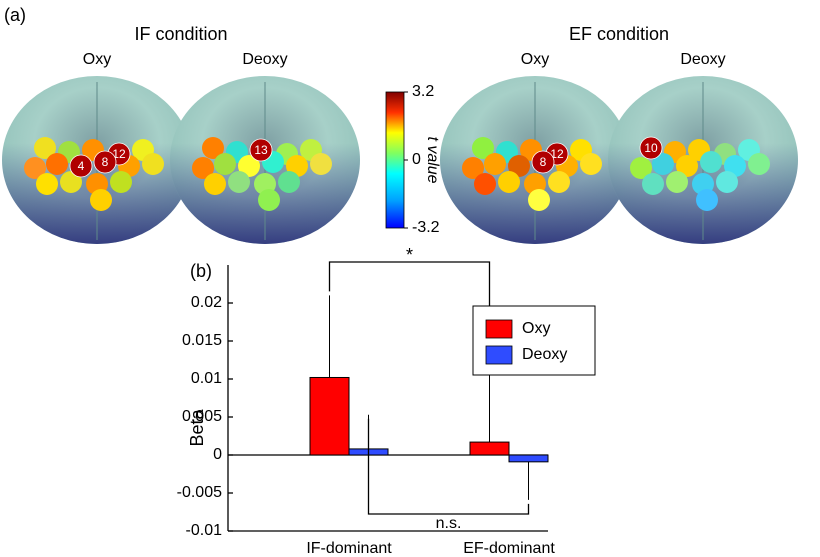 This screenshot has height=557, width=820. What do you see at coordinates (449, 523) in the screenshot?
I see `annotation: n.s.` at bounding box center [449, 523].